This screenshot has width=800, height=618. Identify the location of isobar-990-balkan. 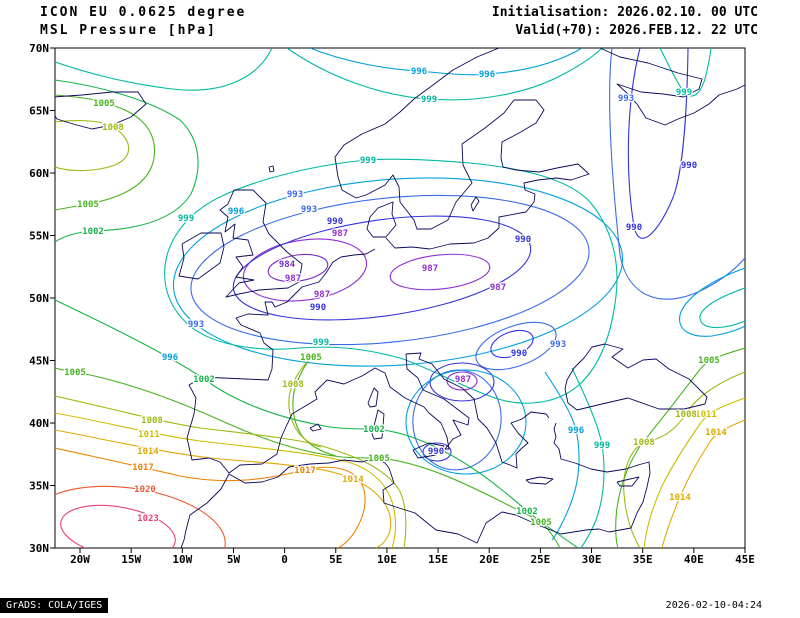
(512, 344).